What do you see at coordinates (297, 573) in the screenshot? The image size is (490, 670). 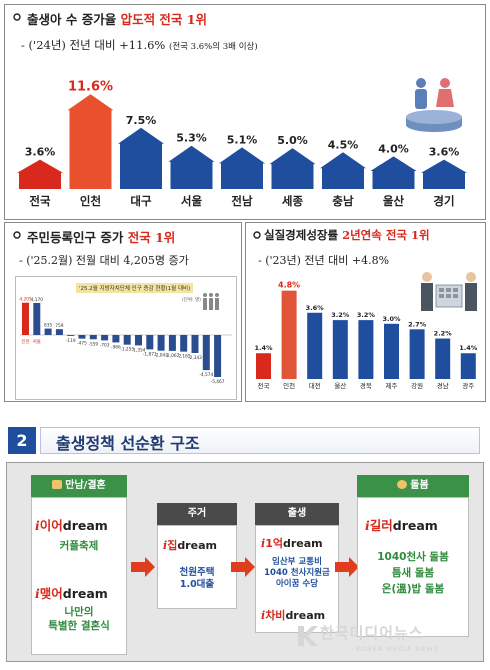 I see `birth-support-text: 임산부 교통비 1040 천사지원금 아이꿈 수당` at bounding box center [297, 573].